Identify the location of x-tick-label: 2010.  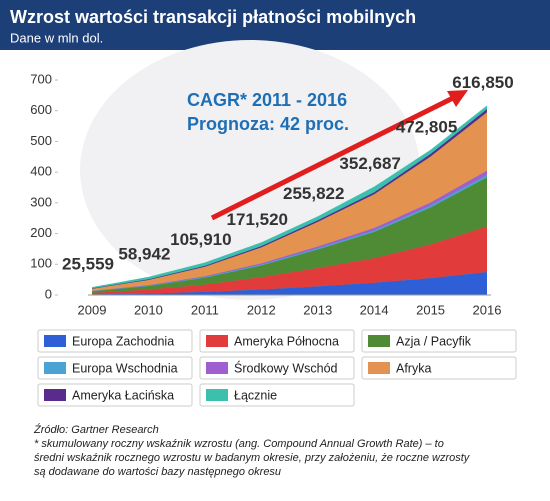
(148, 309).